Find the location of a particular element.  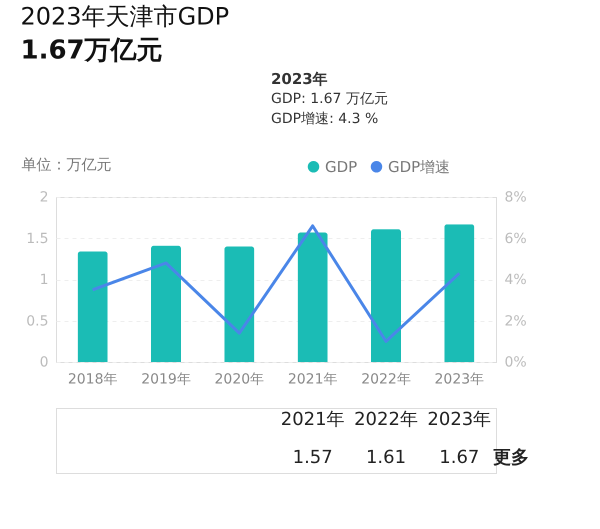

category-label: 2022年 is located at coordinates (386, 419).